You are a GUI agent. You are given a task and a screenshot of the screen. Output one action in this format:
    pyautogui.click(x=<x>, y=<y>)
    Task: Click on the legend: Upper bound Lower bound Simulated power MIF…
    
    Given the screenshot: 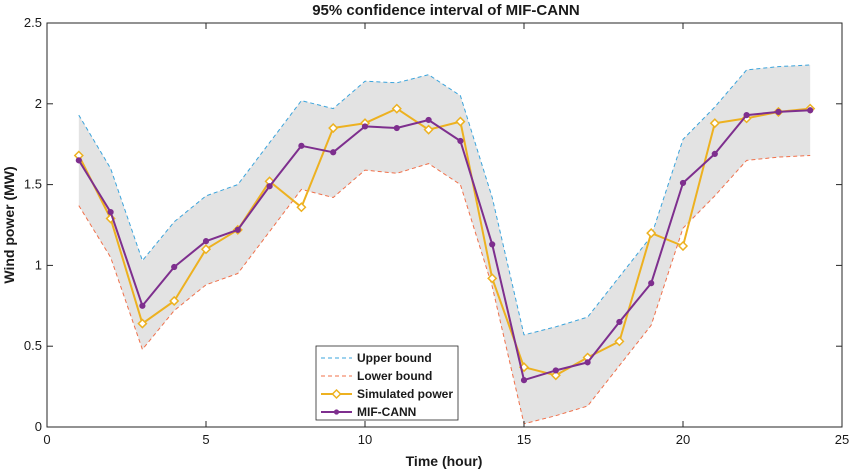 What is the action you would take?
    pyautogui.click(x=387, y=383)
    